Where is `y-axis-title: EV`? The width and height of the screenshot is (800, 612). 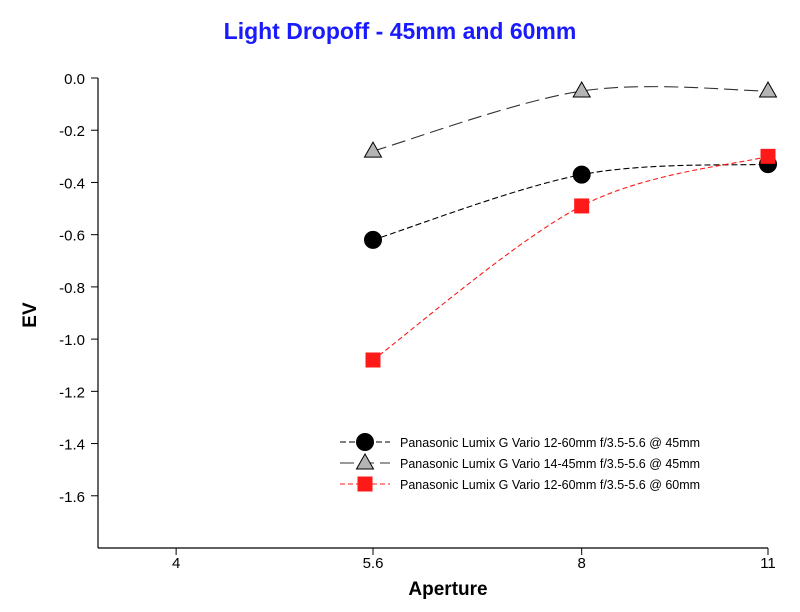
y-axis-title: EV is located at coordinates (30, 315).